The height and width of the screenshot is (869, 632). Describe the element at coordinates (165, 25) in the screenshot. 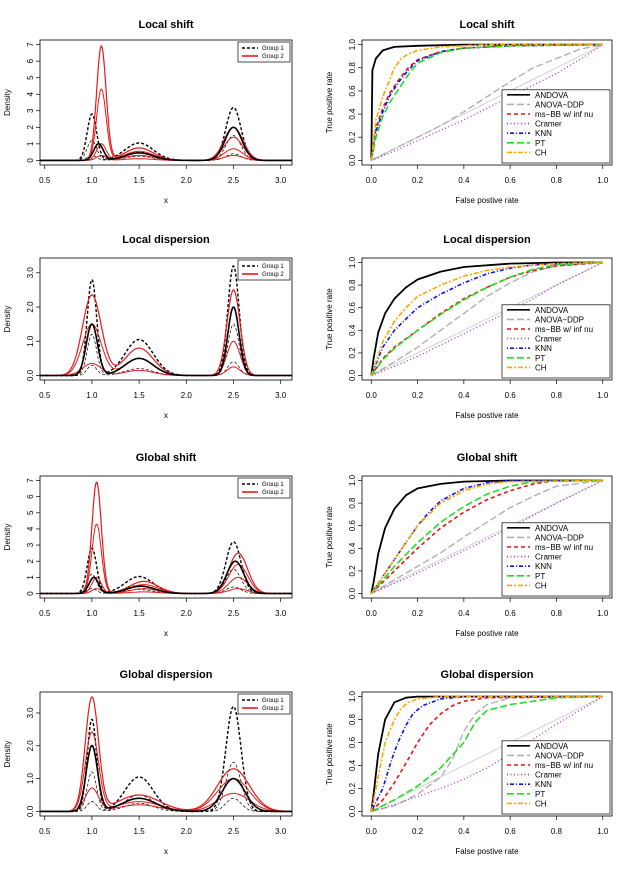

I see `chart-title: Local shift` at that location.